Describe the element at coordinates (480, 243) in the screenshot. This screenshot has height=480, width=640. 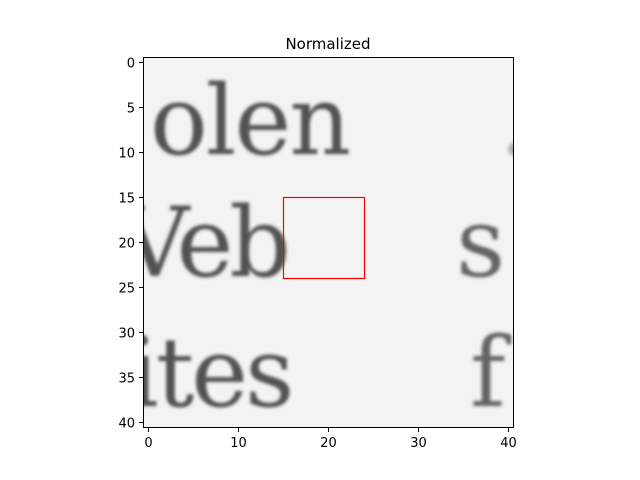
I see `text-line-2-tail: s` at that location.